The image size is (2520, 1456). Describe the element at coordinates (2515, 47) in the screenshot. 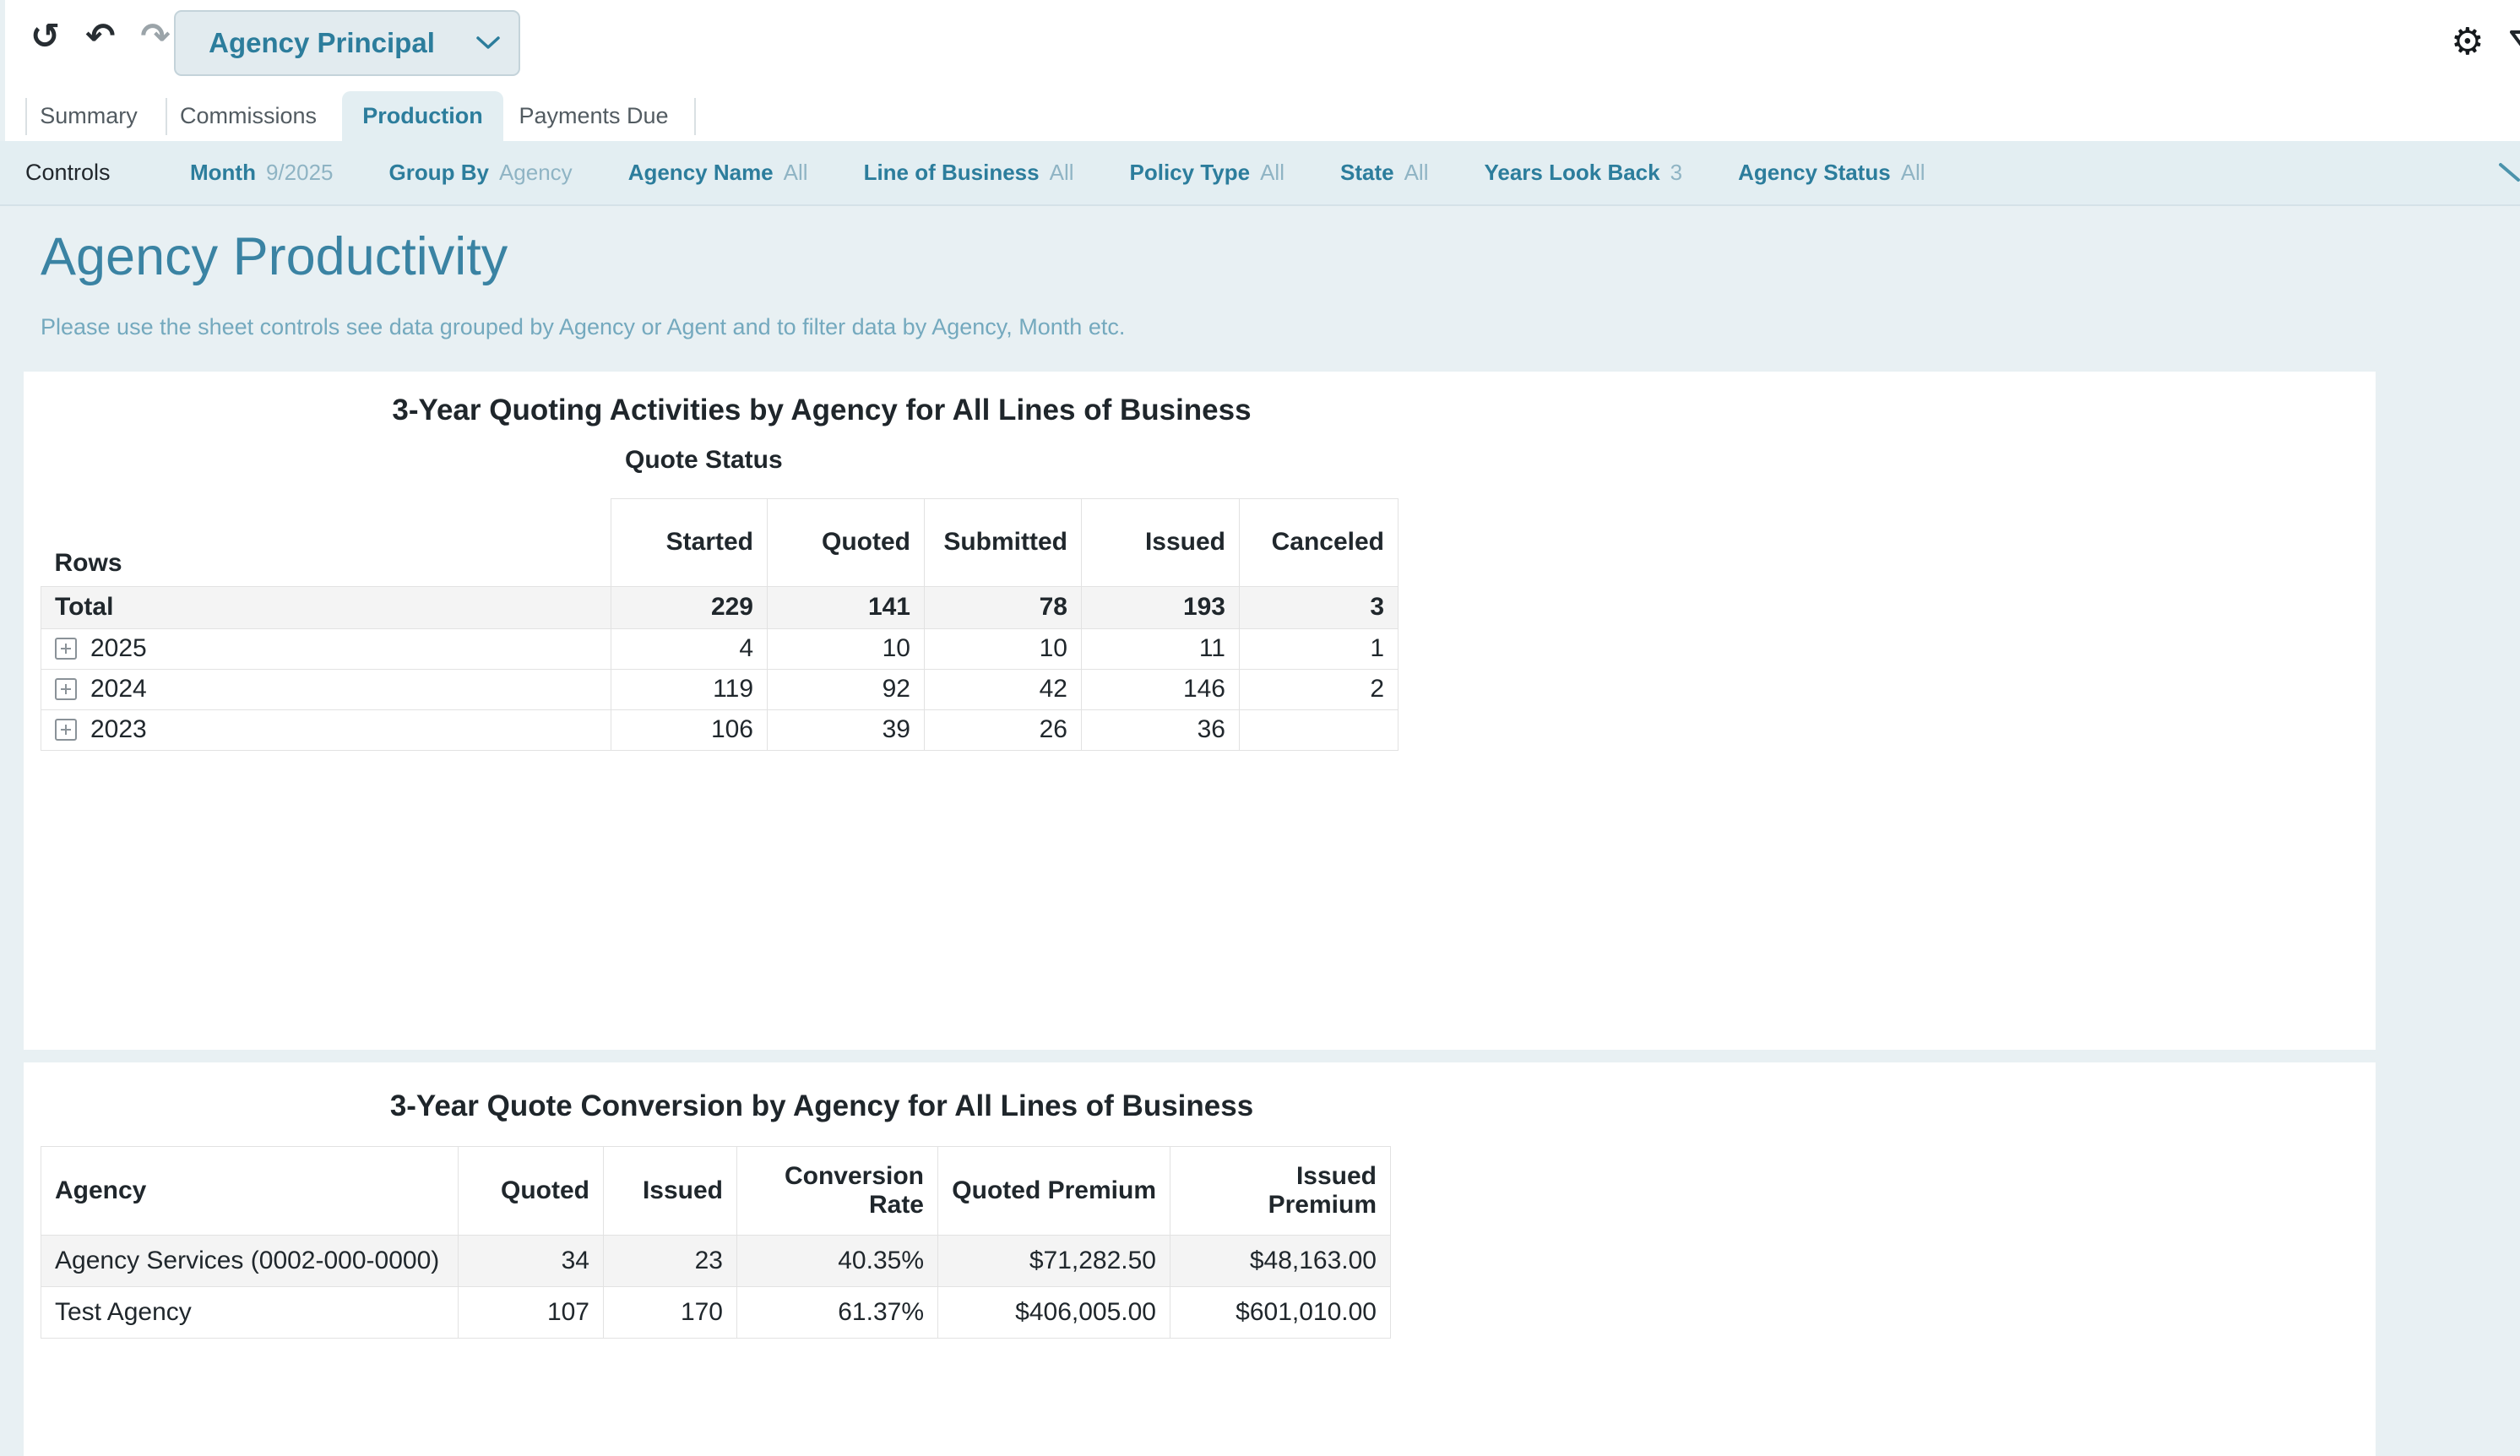

I see `filter-funnel-icon` at that location.